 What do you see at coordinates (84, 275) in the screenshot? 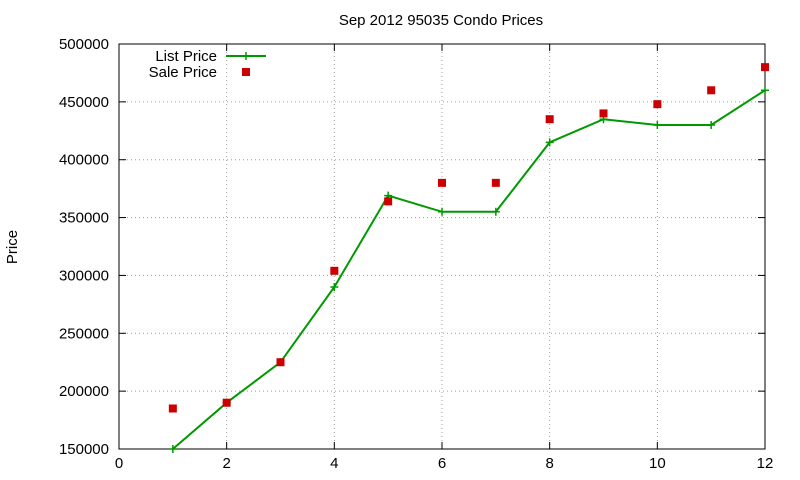
I see `y-tick-label: 300000` at bounding box center [84, 275].